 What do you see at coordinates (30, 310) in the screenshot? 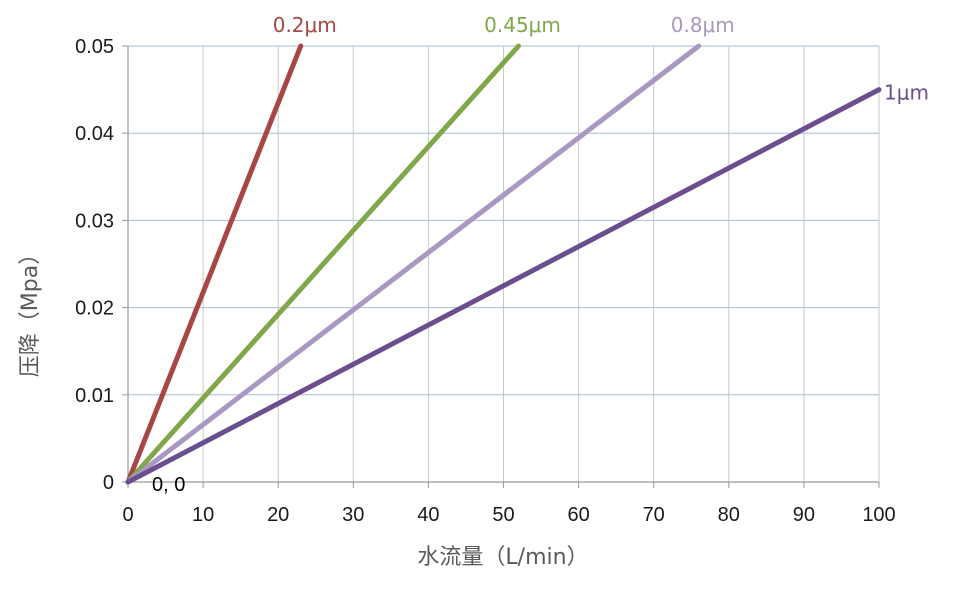
I see `y-axis-title: 压降（Mpa）` at bounding box center [30, 310].